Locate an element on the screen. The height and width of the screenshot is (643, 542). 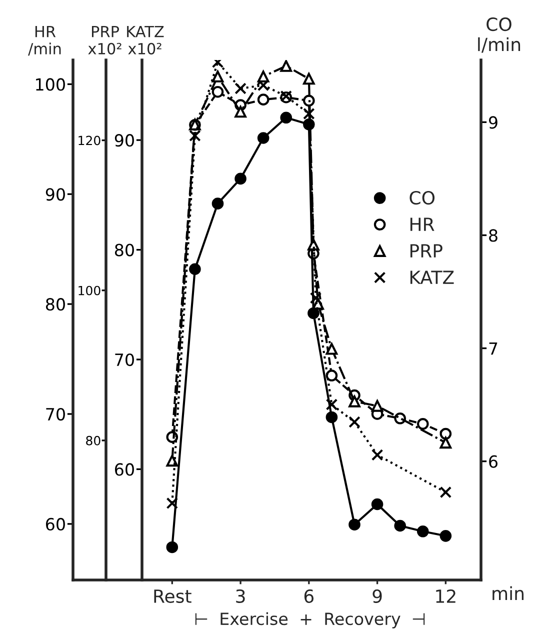
x-tick-label: Rest is located at coordinates (173, 597).